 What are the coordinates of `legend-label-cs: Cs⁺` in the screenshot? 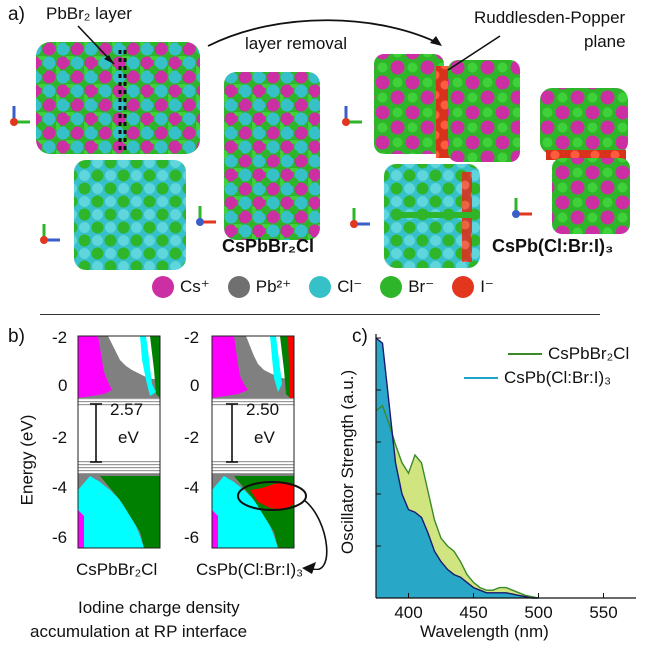 It's located at (195, 286).